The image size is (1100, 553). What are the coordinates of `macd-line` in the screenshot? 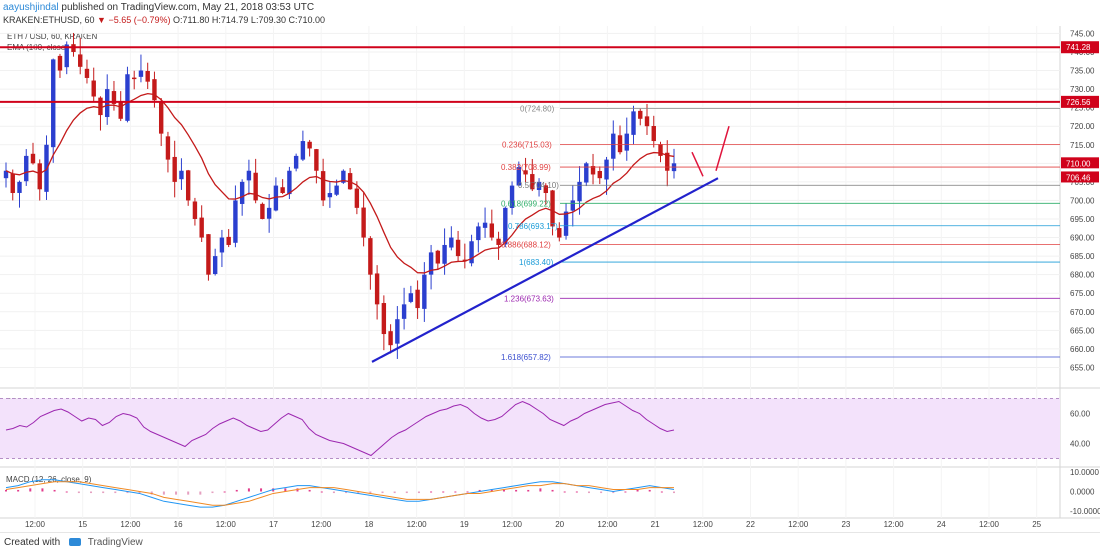 It's located at (340, 493).